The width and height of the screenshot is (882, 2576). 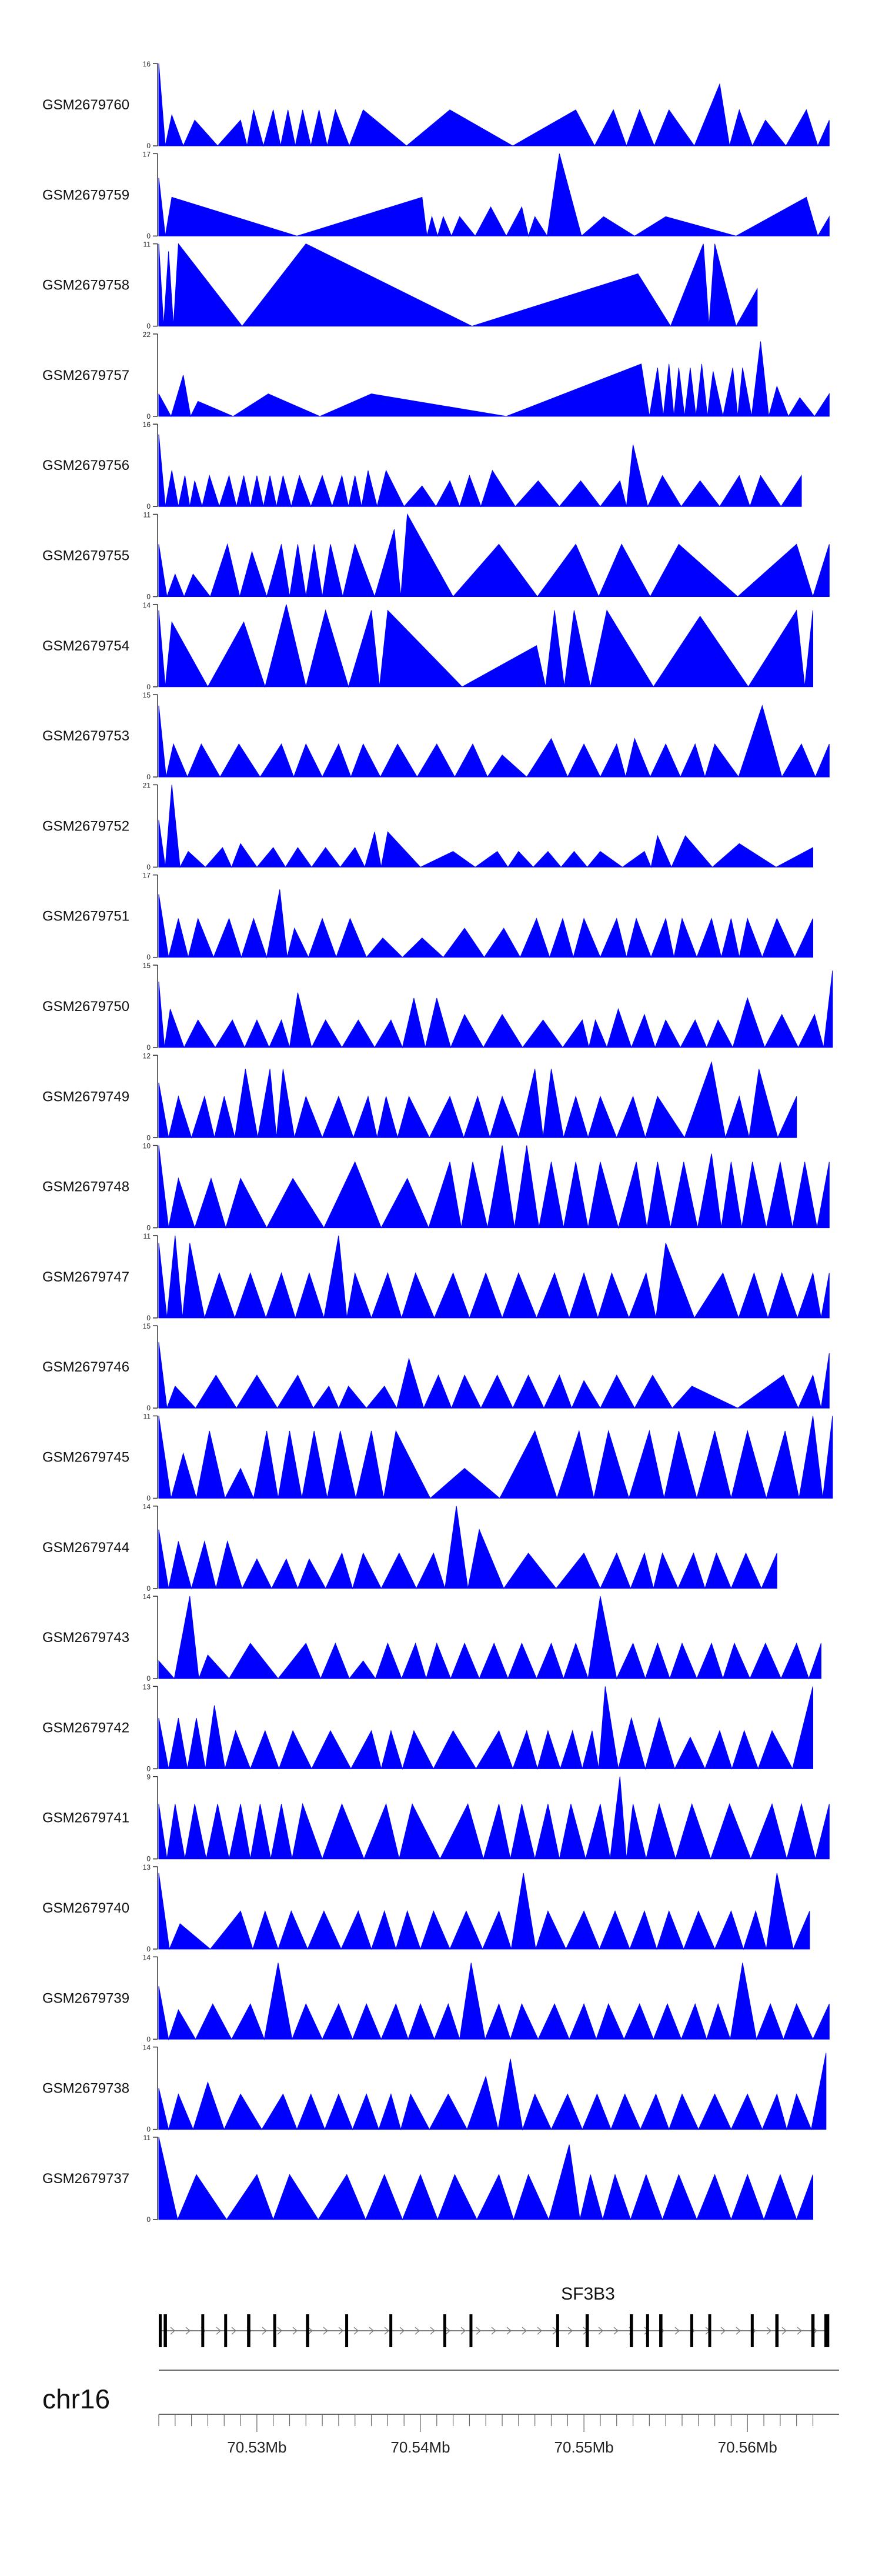 What do you see at coordinates (747, 2447) in the screenshot?
I see `axis-tick-label: 70.56Mb` at bounding box center [747, 2447].